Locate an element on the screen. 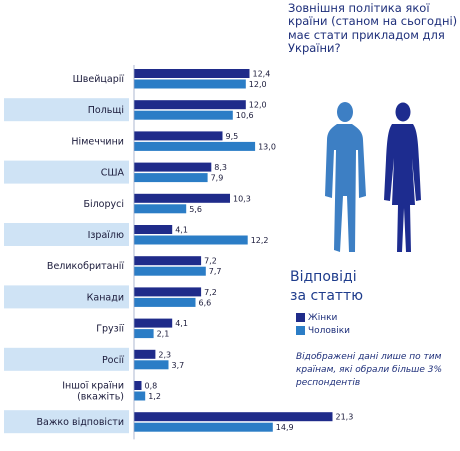  data-label: 21,3 is located at coordinates (345, 417).